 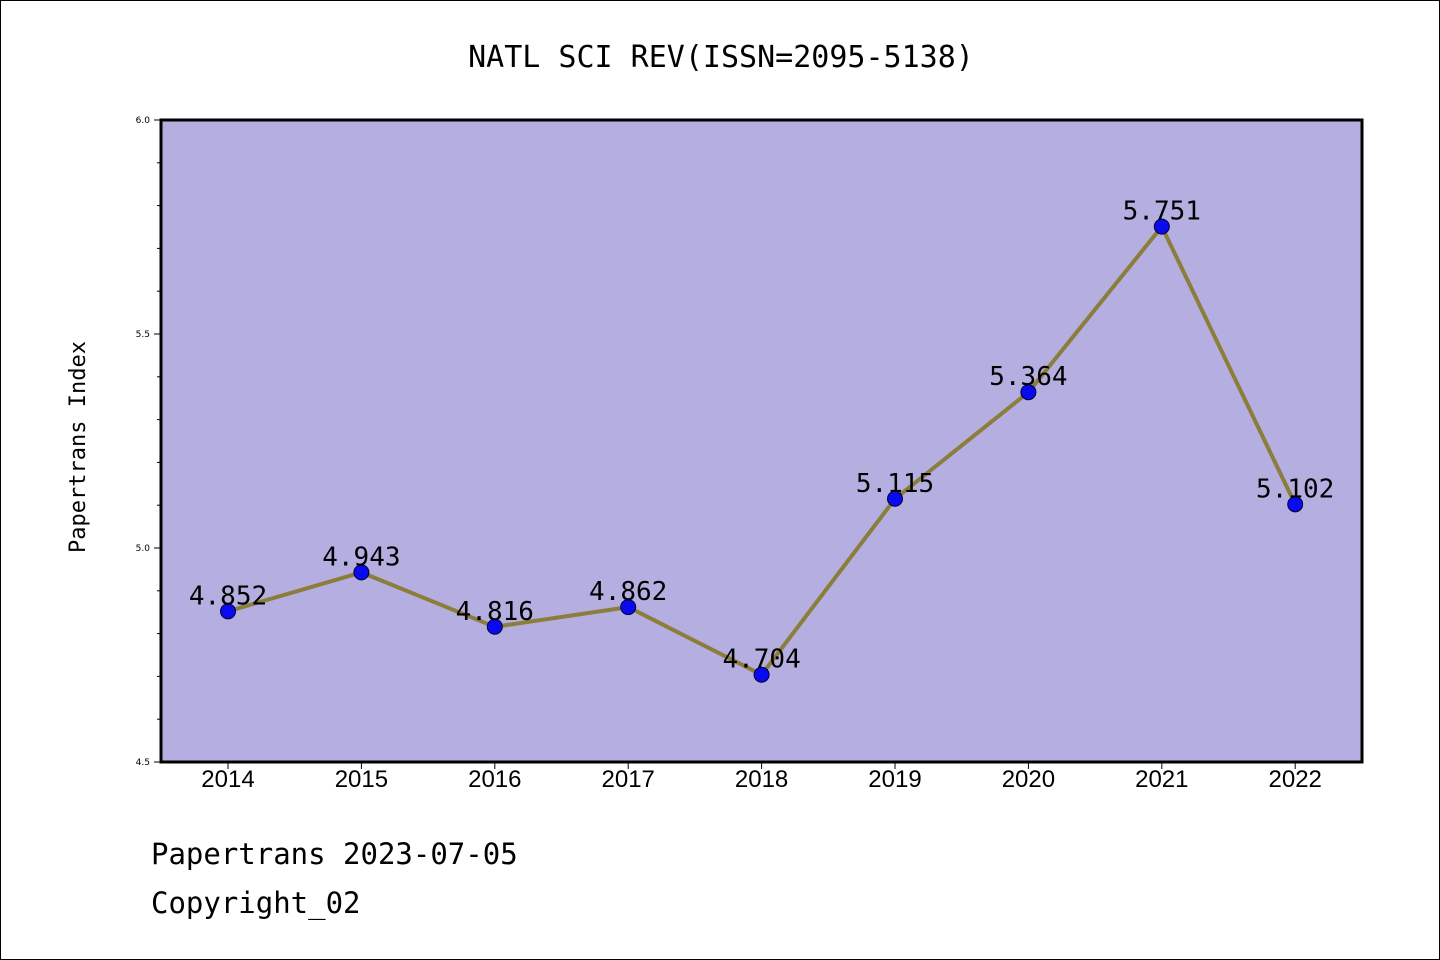 I want to click on x-axis: 2014 2015 2016 2017 2018 2019 2020 2021 2022, so click(x=761, y=777).